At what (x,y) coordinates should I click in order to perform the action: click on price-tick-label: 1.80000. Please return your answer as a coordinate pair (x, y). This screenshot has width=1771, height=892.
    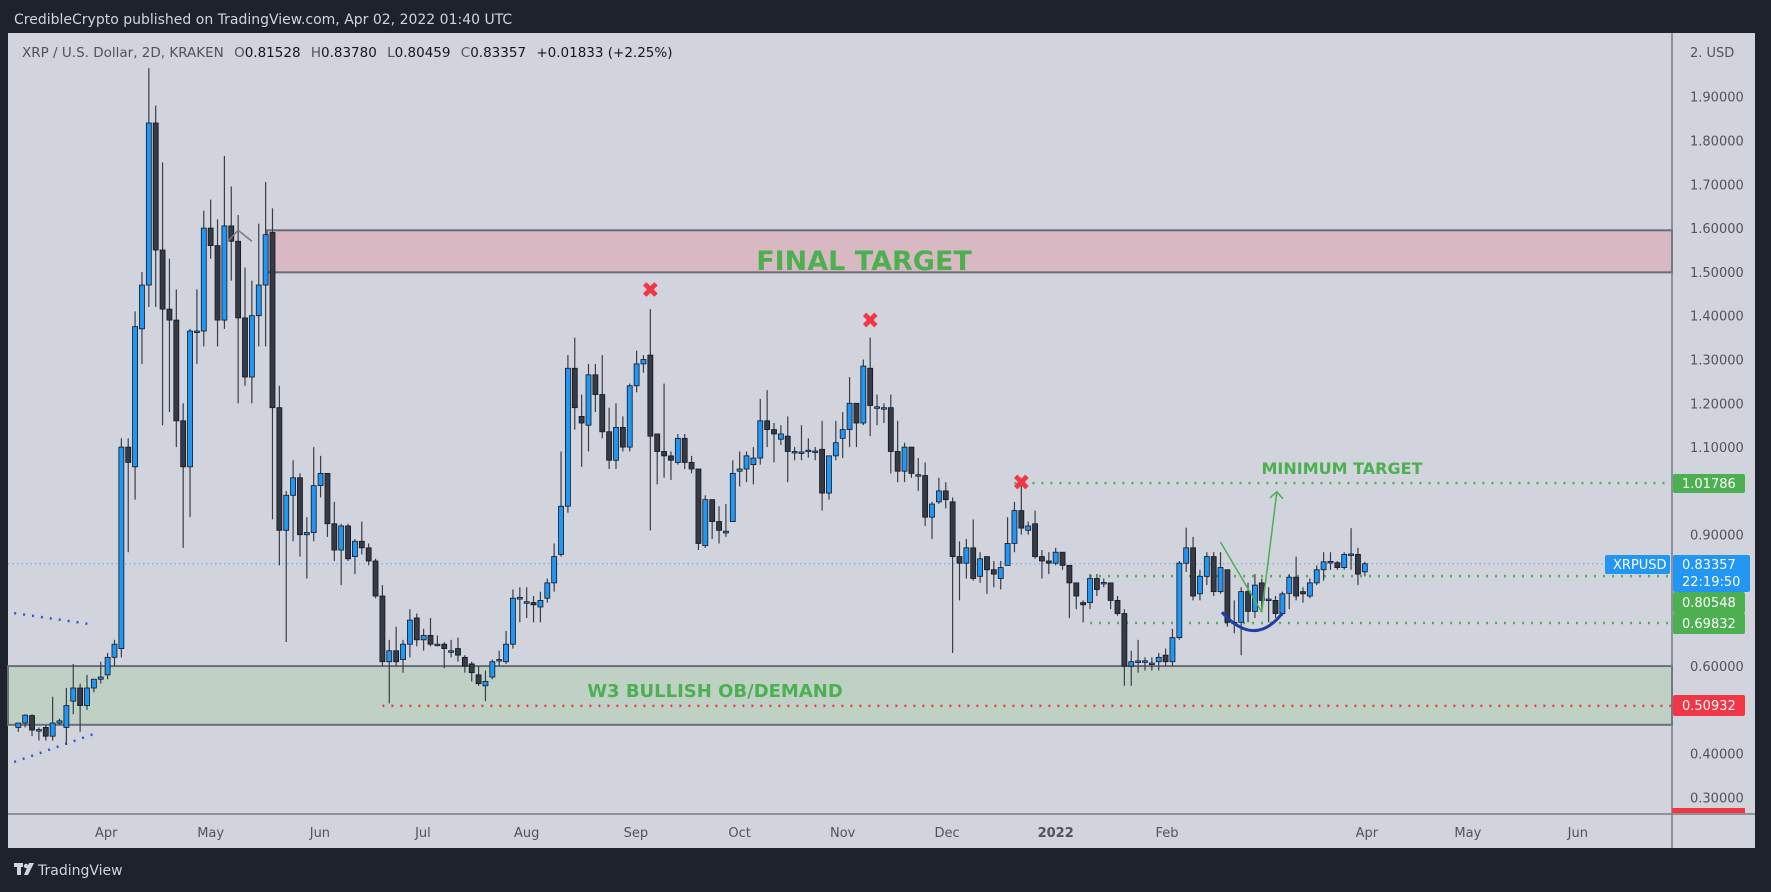
    Looking at the image, I should click on (1717, 142).